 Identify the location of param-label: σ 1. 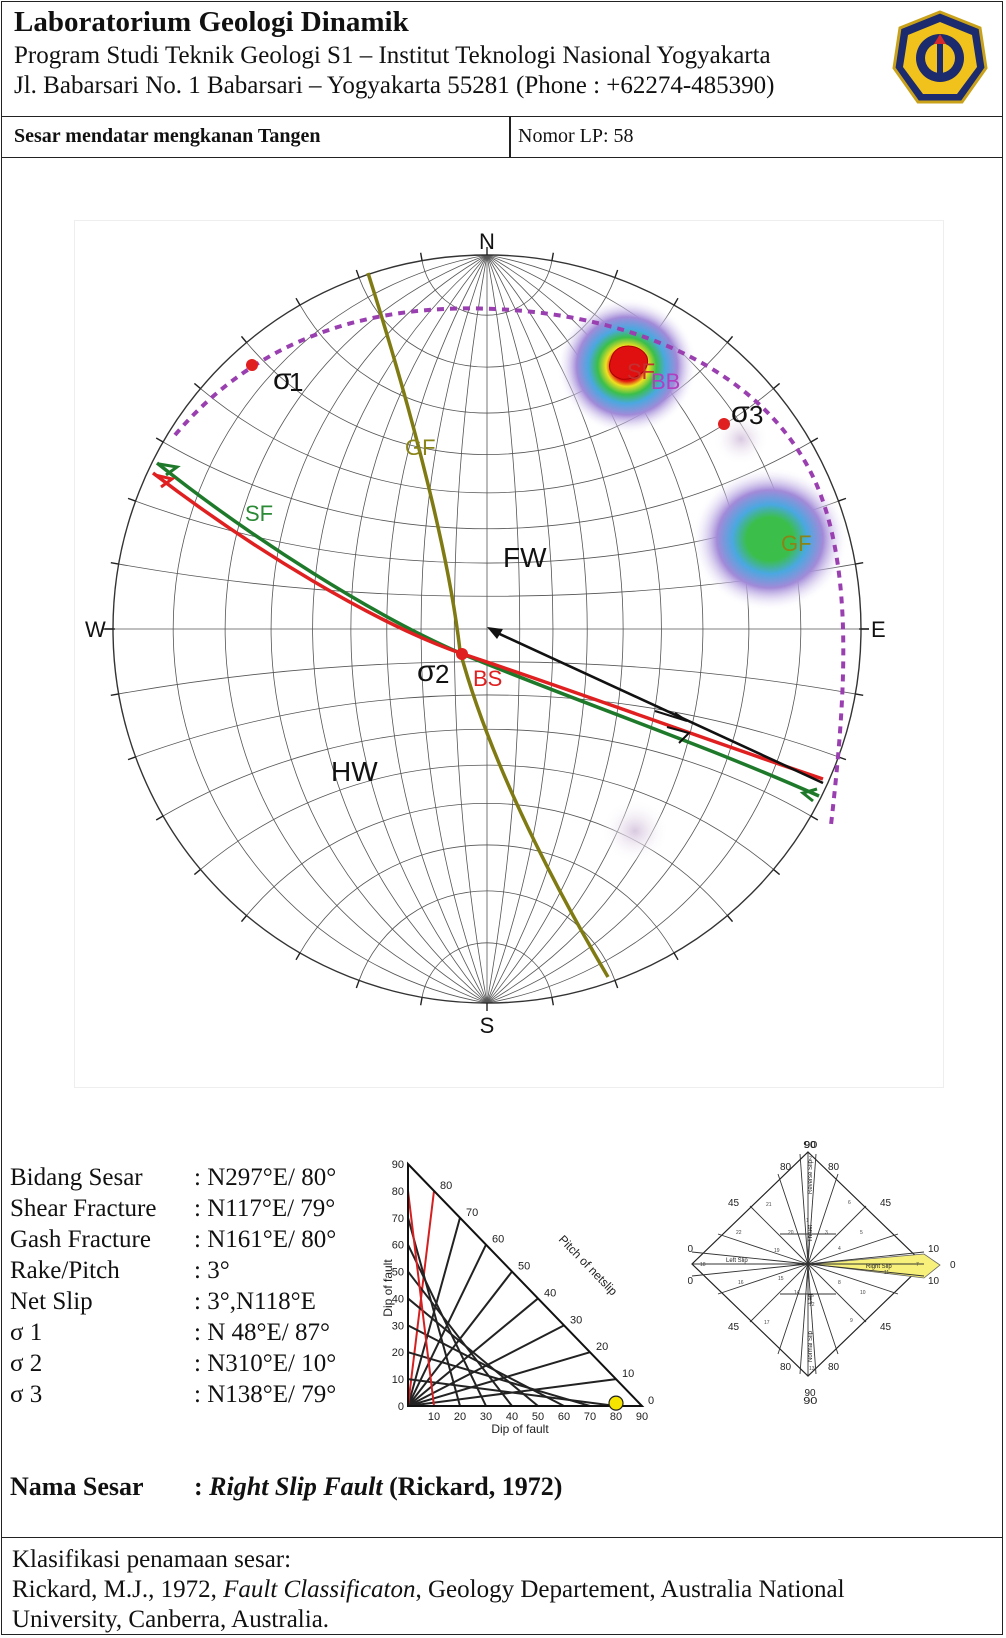
(26, 1332).